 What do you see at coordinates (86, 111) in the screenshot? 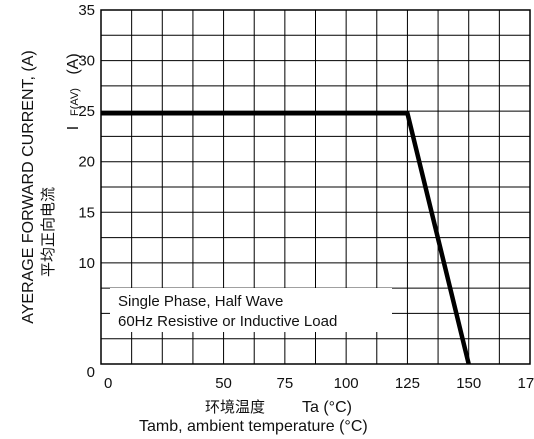
I see `y-tick-label: 25` at bounding box center [86, 111].